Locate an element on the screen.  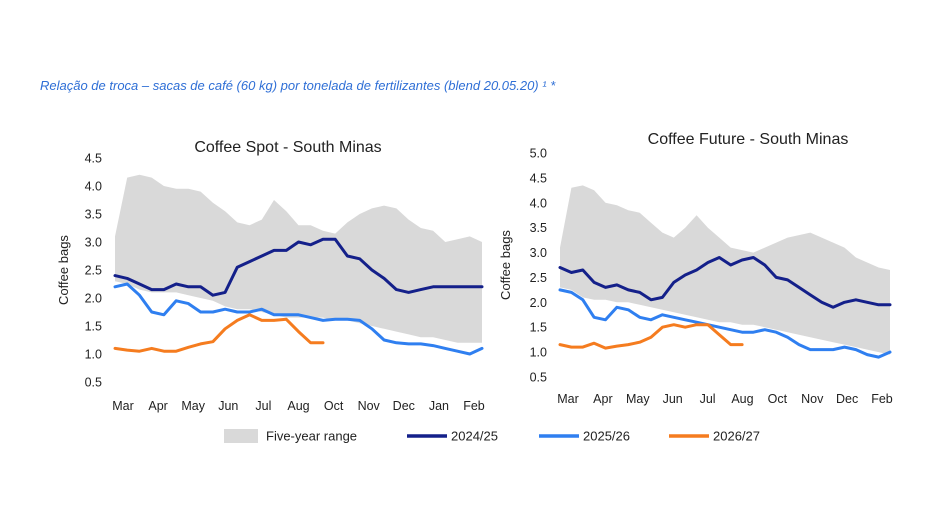
legend-label: 2026/27 is located at coordinates (736, 436).